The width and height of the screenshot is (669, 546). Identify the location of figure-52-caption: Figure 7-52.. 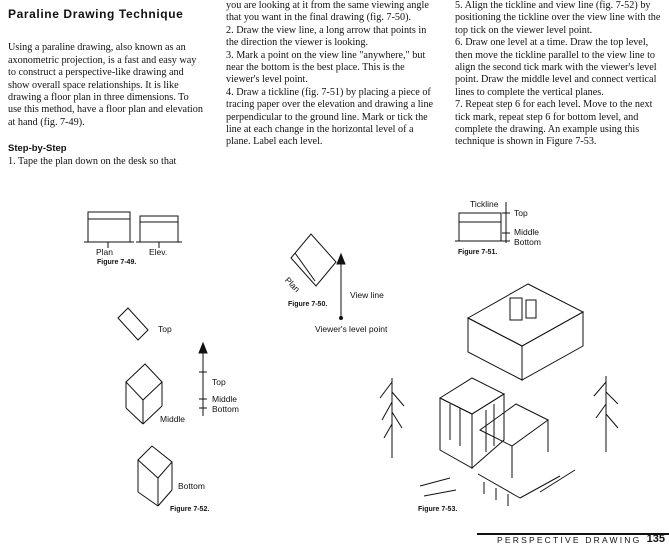
(190, 509).